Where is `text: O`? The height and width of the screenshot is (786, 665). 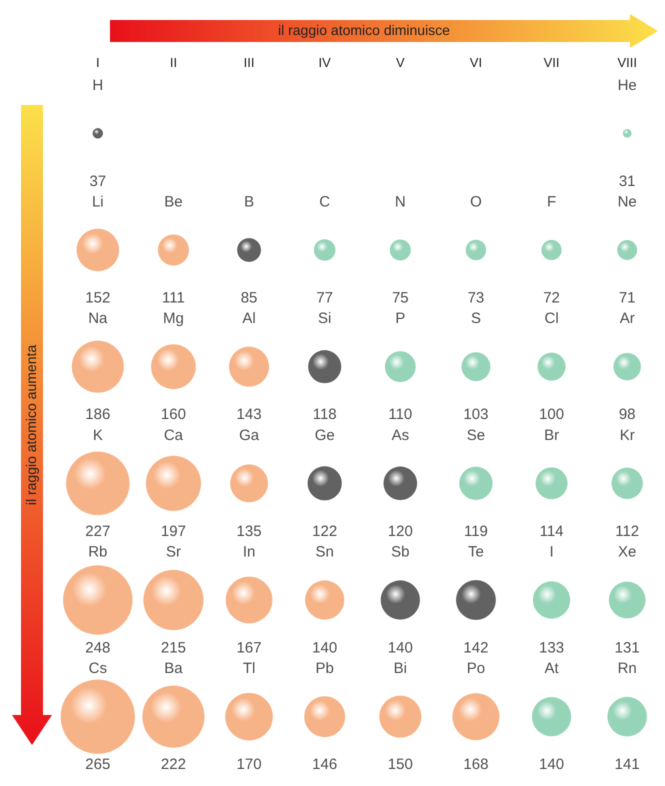
text: O is located at coordinates (476, 202).